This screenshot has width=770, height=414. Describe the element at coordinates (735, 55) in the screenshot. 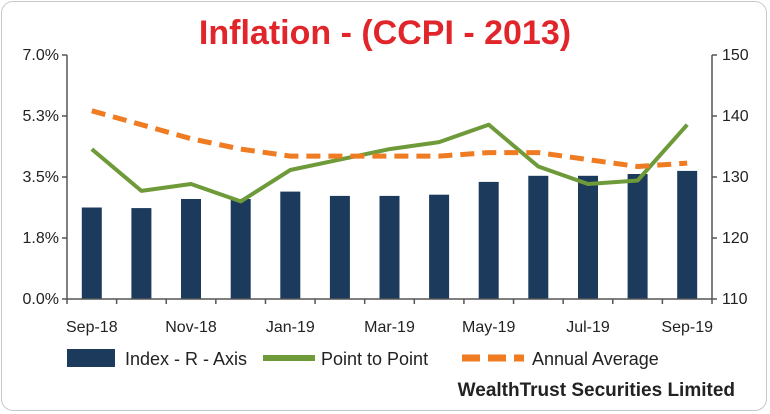

I see `right-tick-label: 150` at that location.